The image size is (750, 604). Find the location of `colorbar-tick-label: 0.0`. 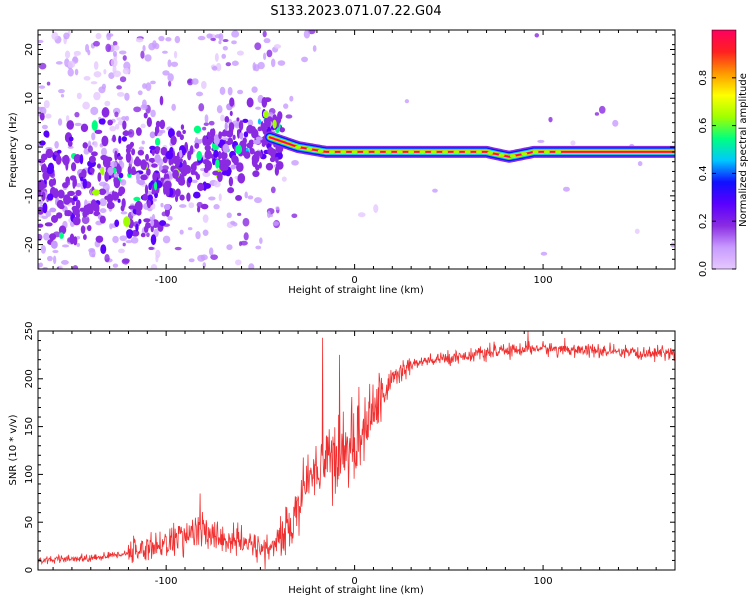

colorbar-tick-label: 0.0 is located at coordinates (703, 269).